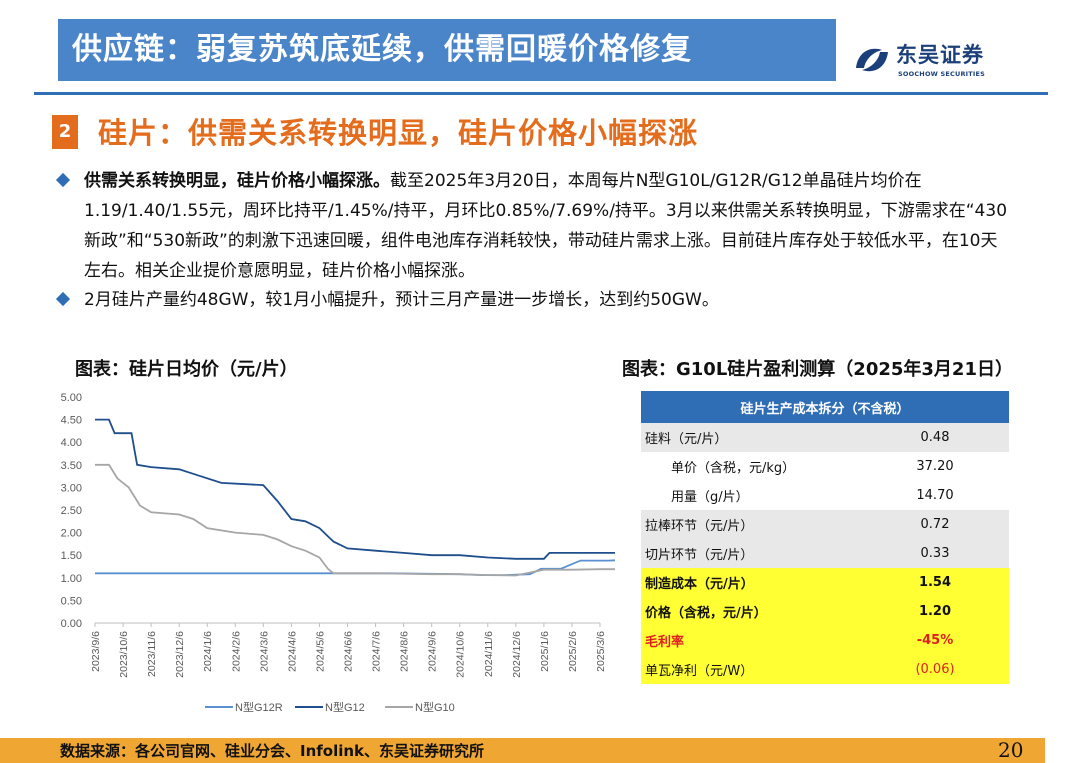 This screenshot has width=1080, height=763. Describe the element at coordinates (71, 443) in the screenshot. I see `y-tick-label: 4.00` at that location.